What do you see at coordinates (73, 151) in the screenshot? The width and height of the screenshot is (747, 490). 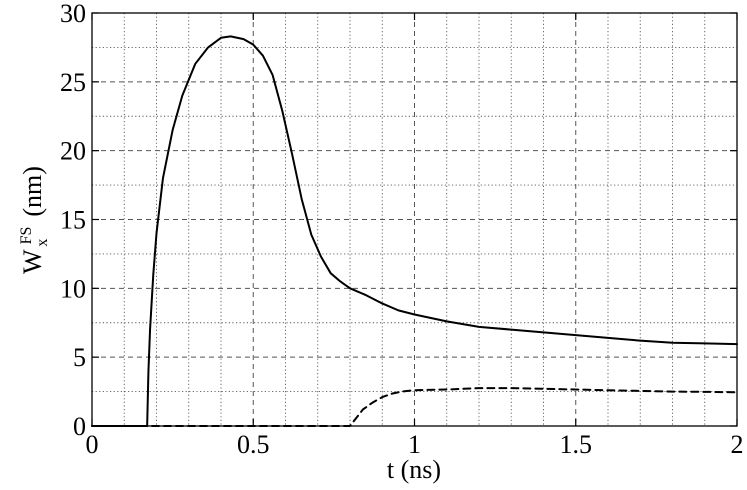 I see `y-tick-label-4: 20` at bounding box center [73, 151].